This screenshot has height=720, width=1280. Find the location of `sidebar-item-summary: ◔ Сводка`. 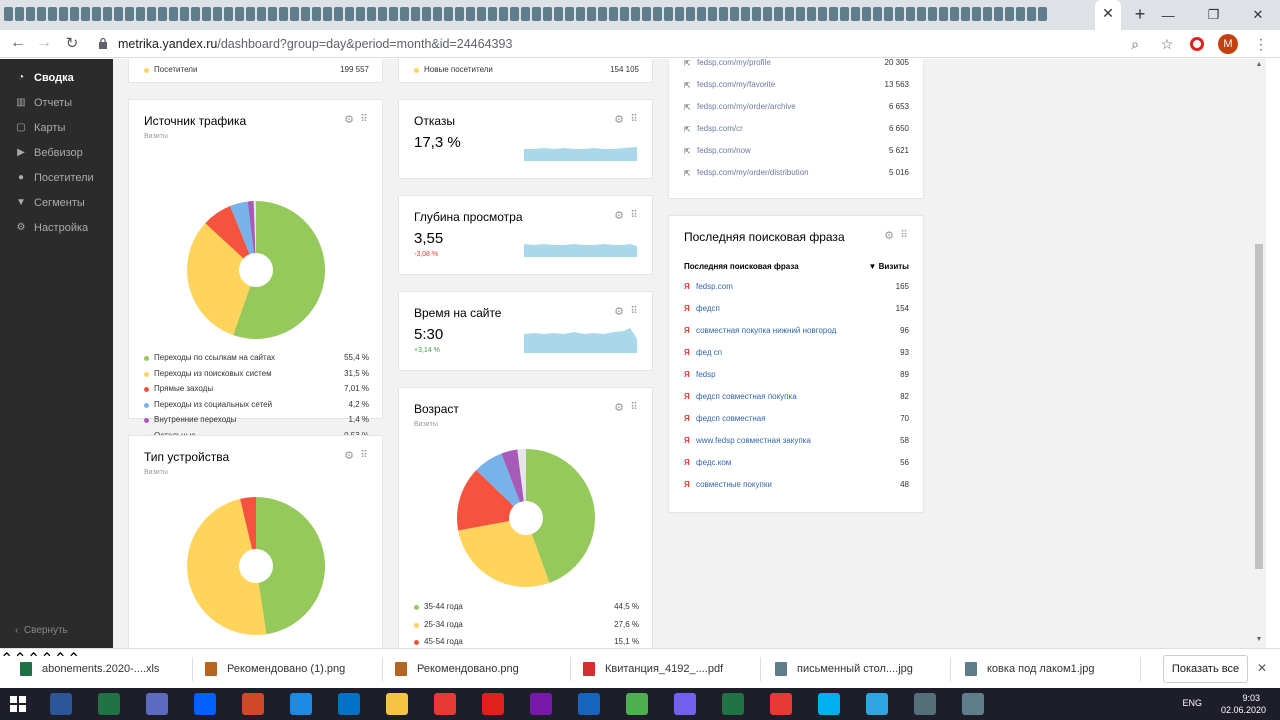

sidebar-item-summary: ◔ Сводка is located at coordinates (56, 78).